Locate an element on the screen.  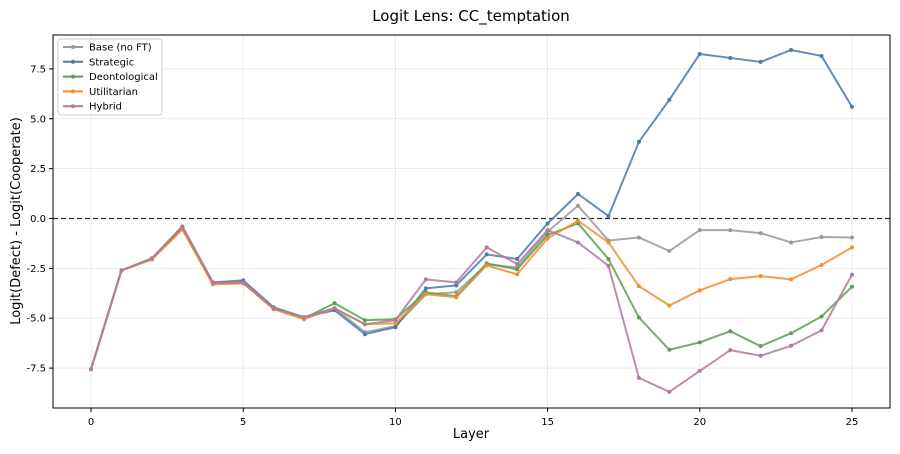
x-tick-label: 25 is located at coordinates (852, 422).